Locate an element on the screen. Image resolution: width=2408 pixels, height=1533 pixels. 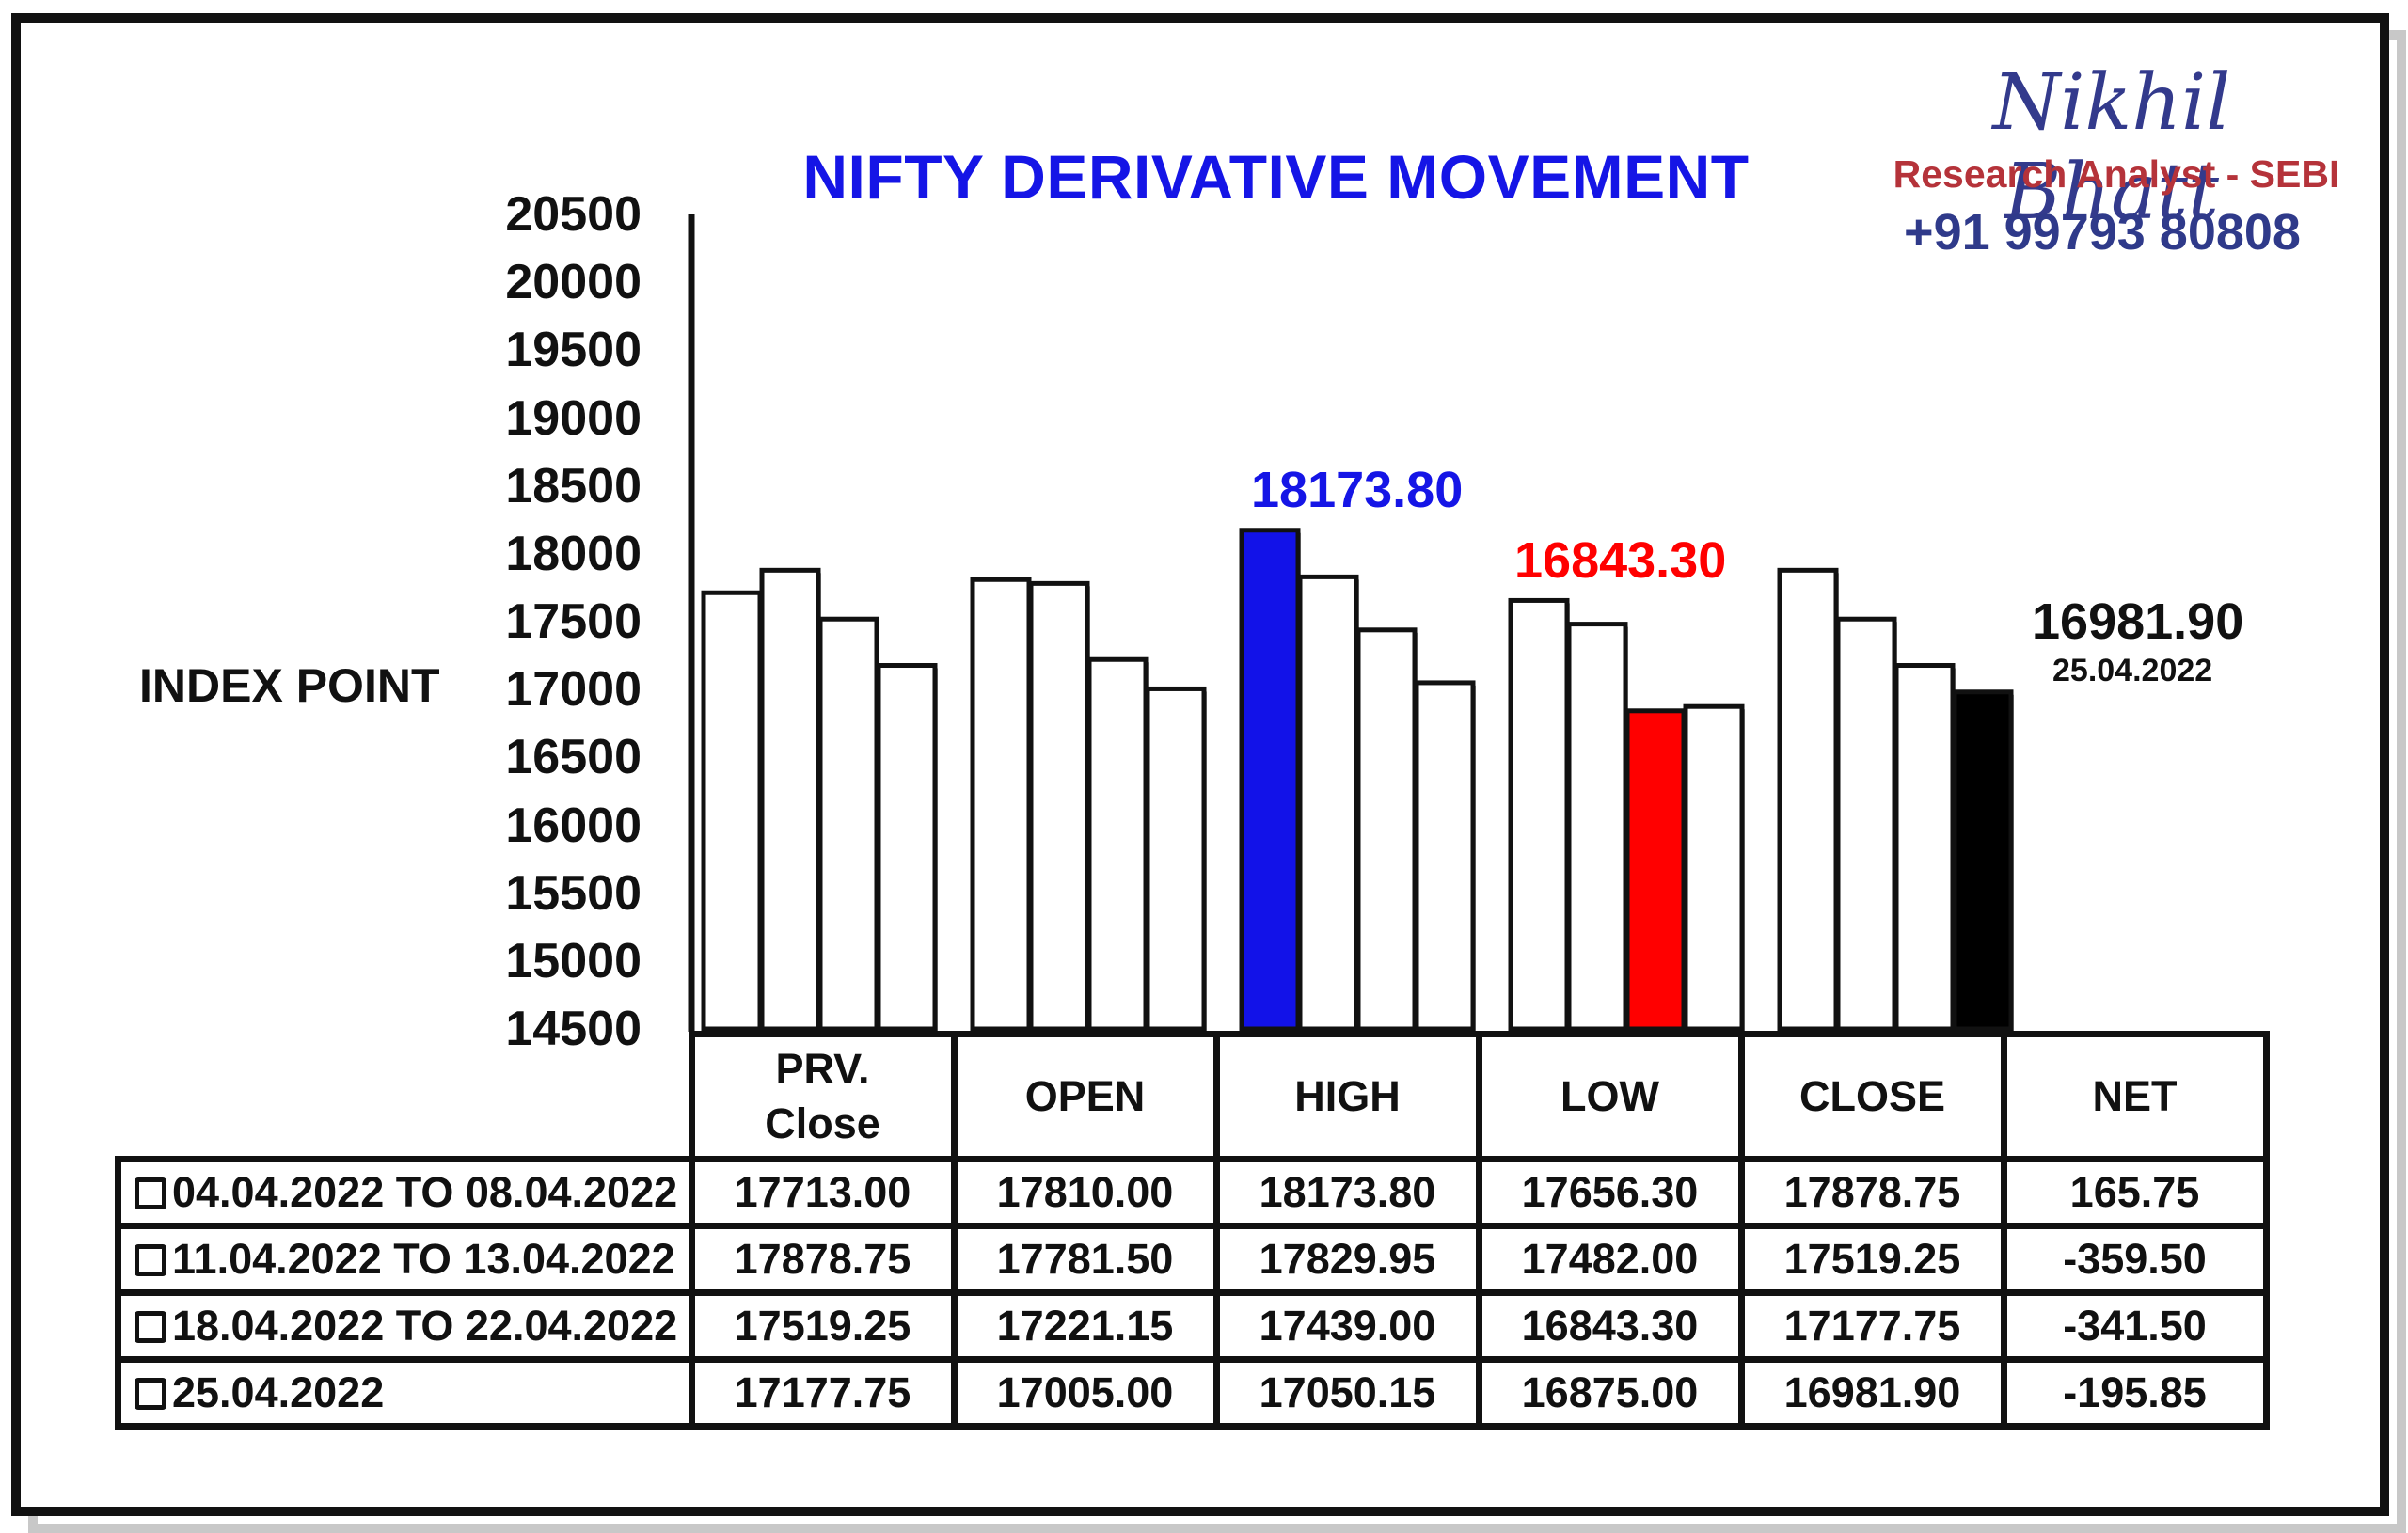
row-label: 18.04.2022 TO 22.04.2022 is located at coordinates (405, 1326).